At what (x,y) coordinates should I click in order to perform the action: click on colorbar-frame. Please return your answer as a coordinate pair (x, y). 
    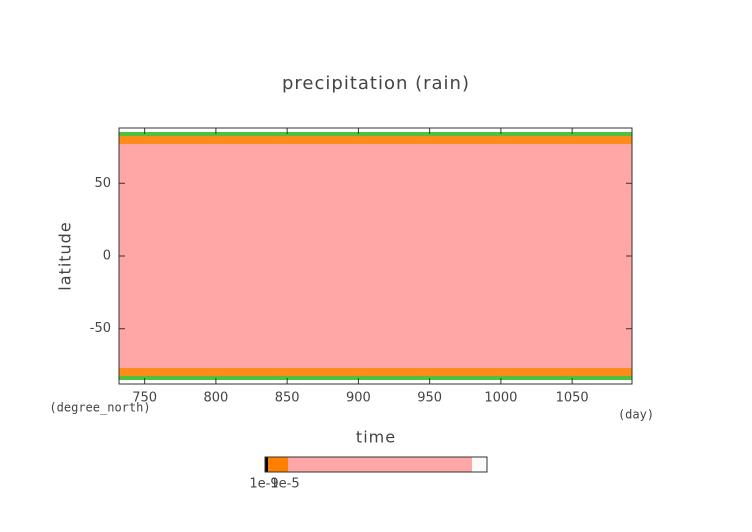
    Looking at the image, I should click on (376, 464).